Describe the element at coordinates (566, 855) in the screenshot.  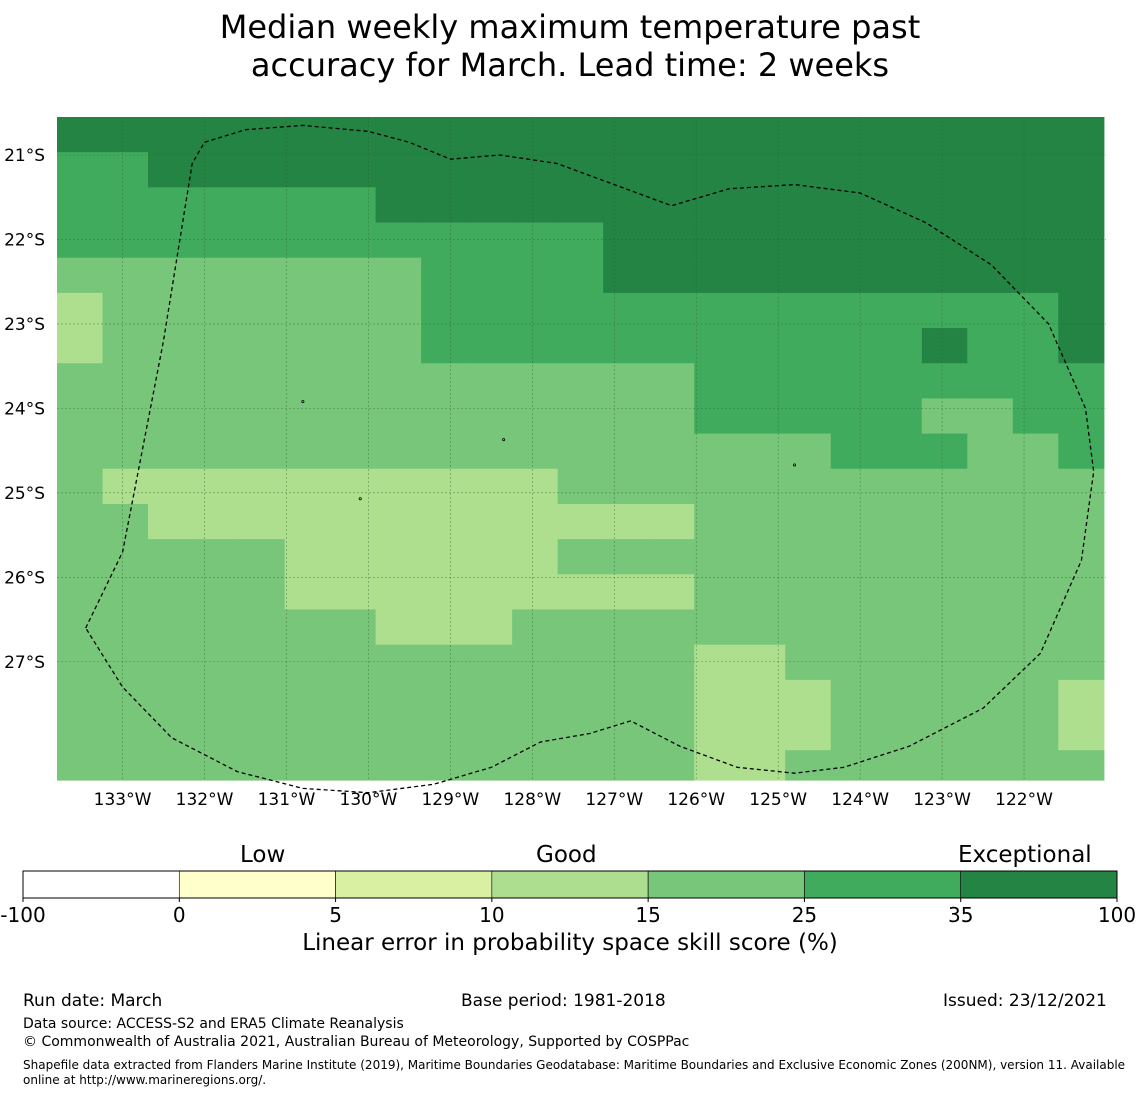
I see `colorbar-category-good: Good` at that location.